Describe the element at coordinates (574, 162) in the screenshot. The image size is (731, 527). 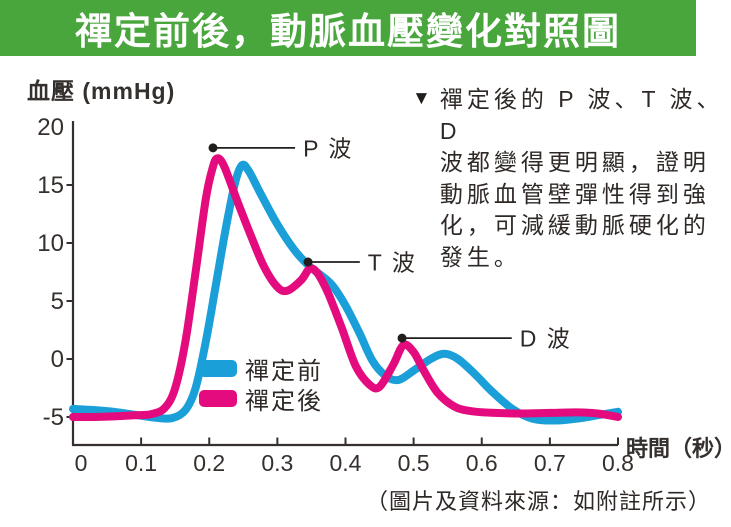
I see `note-line: 波都變得更明顯，證明` at that location.